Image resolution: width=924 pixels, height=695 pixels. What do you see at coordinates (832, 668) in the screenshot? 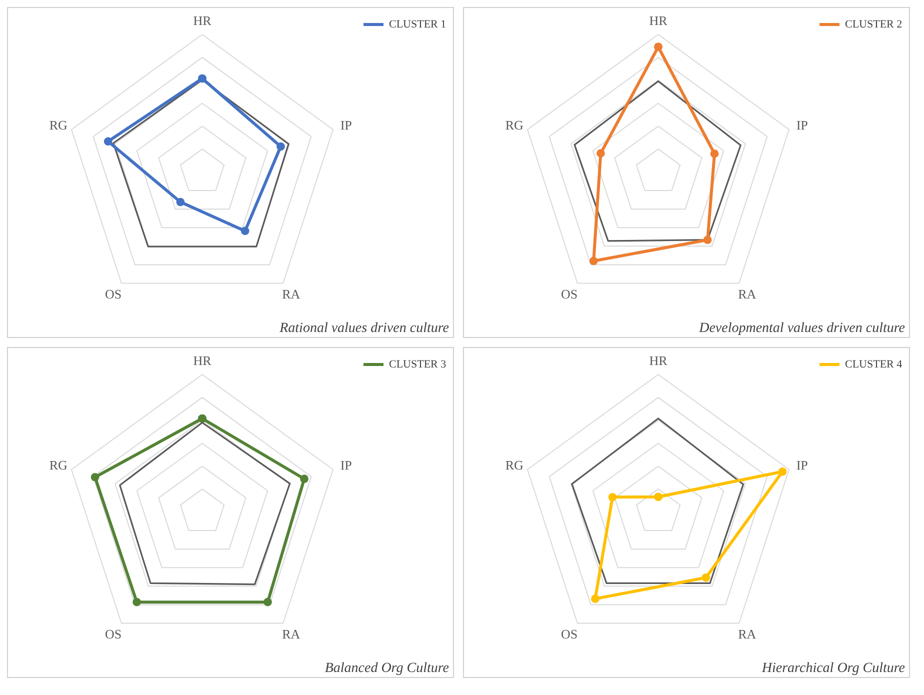
I see `text: Hierarchical Org Culture` at bounding box center [832, 668].